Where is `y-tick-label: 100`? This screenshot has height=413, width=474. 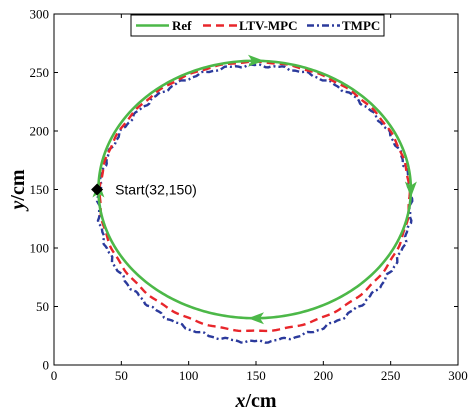 y-tick-label: 100 is located at coordinates (40, 248).